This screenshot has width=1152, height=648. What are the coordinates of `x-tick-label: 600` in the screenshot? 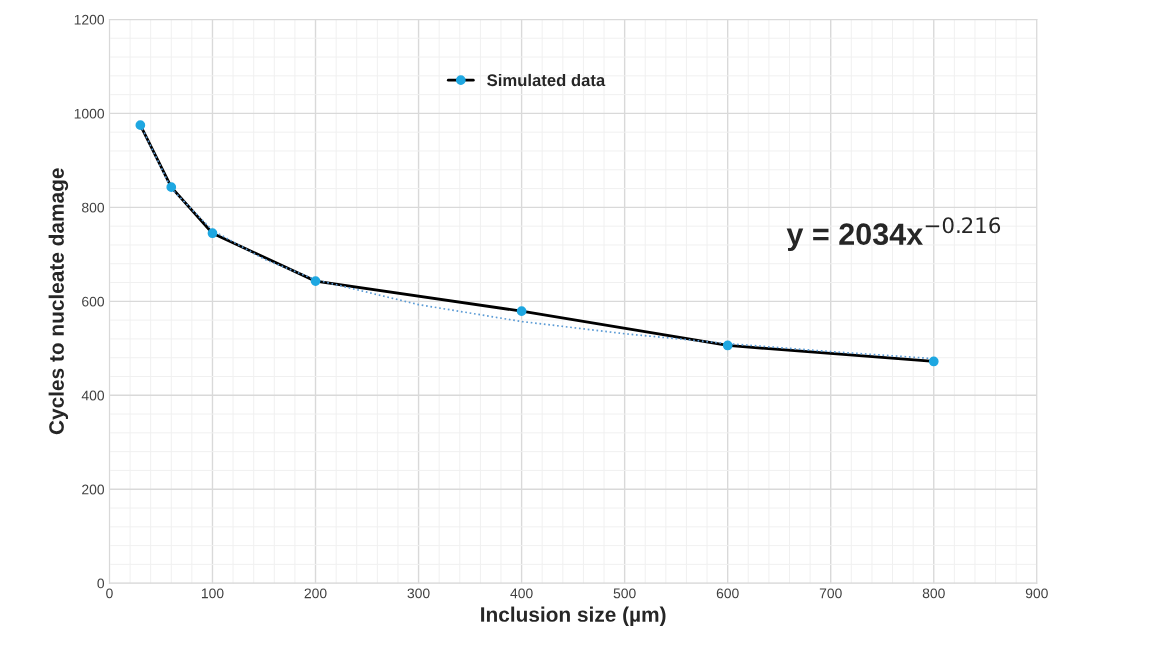 It's located at (727, 593).